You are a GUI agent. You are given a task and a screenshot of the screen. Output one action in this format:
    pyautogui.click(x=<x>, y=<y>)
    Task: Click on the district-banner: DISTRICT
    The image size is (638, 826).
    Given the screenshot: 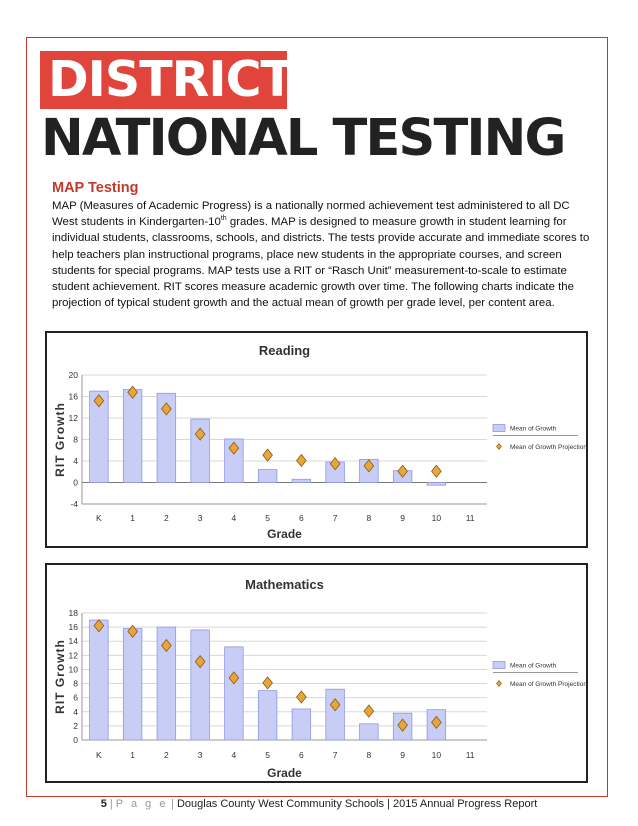 What is the action you would take?
    pyautogui.click(x=167, y=80)
    